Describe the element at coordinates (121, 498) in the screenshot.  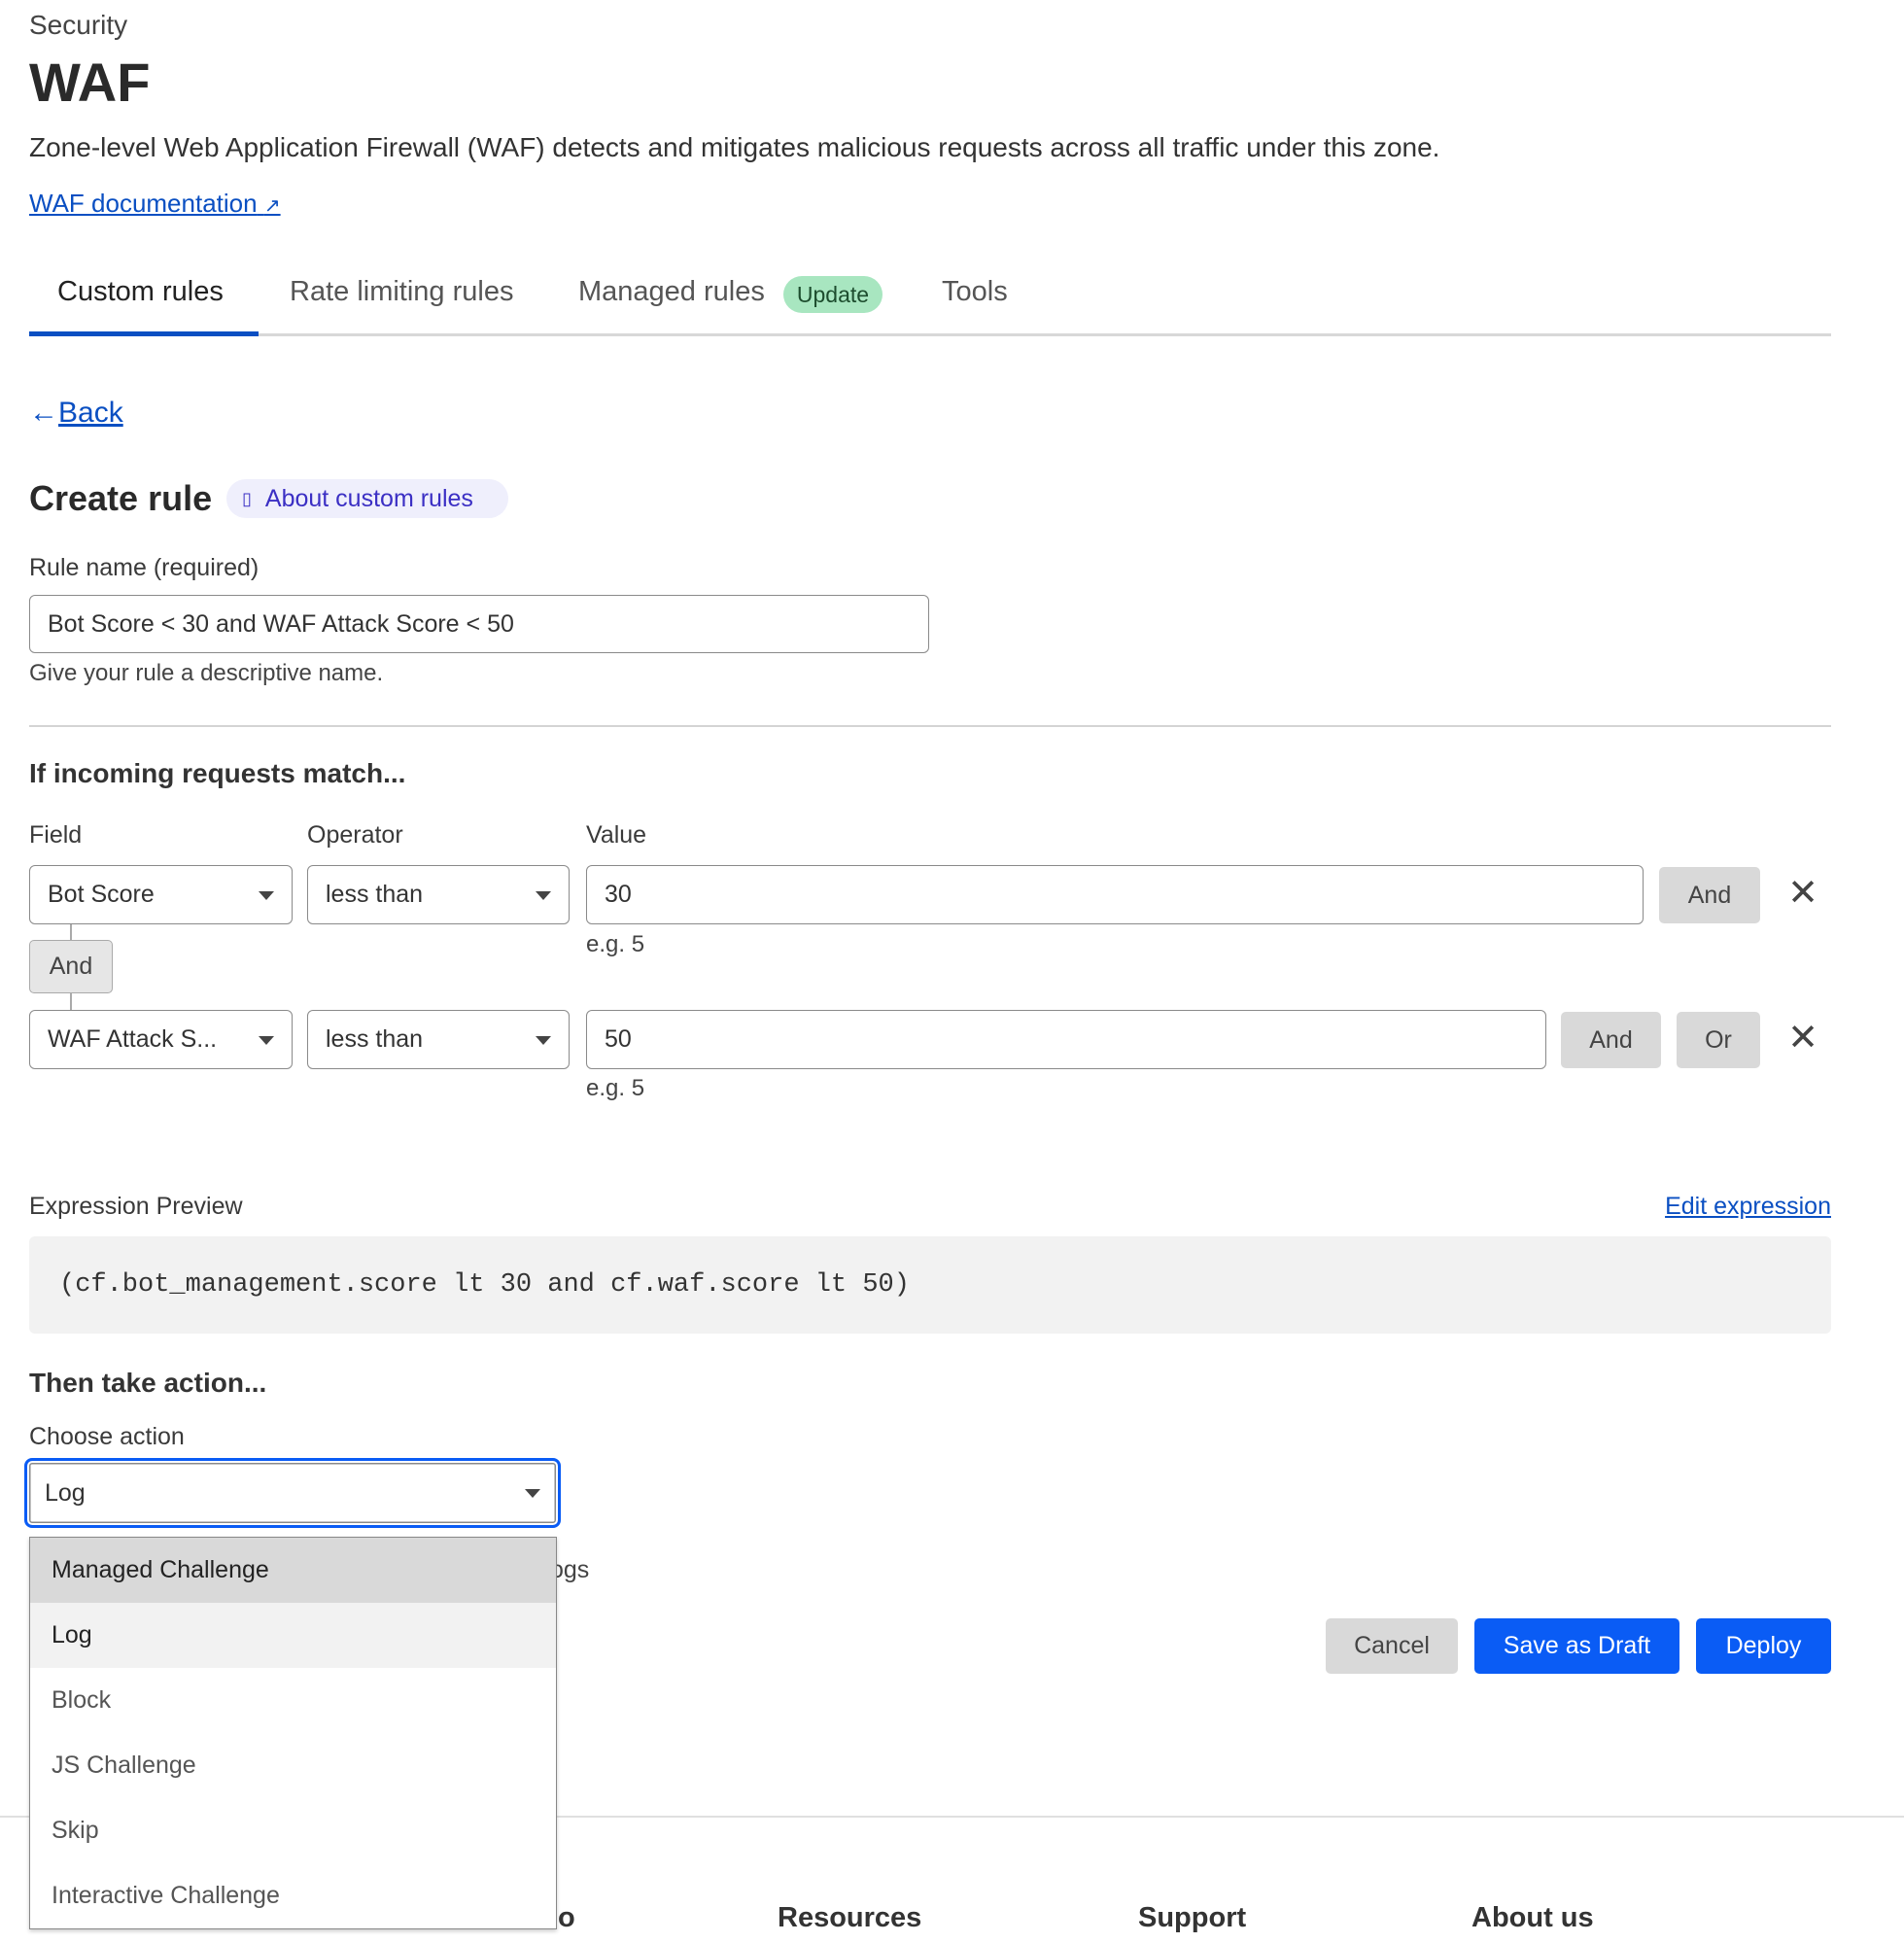
I see `create-rule-heading: Create rule` at that location.